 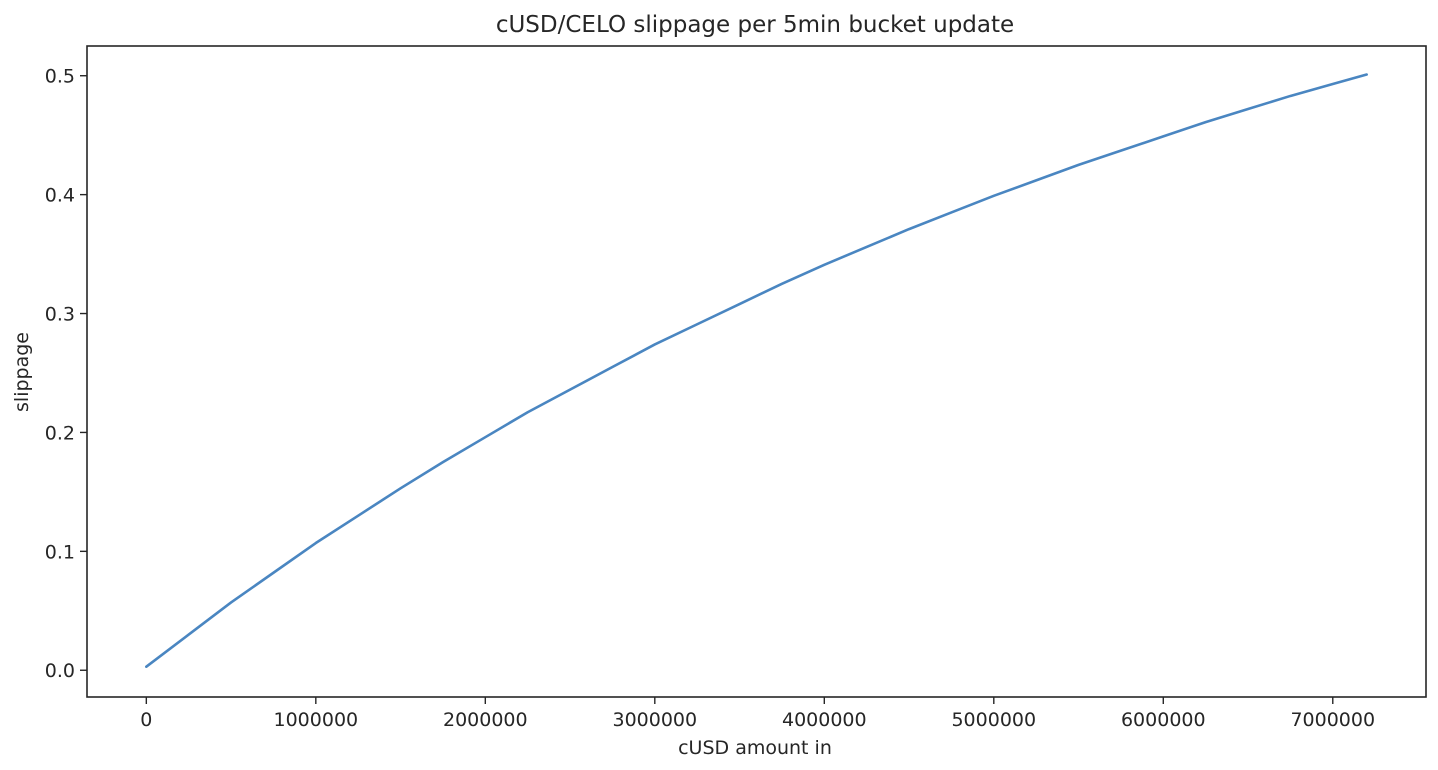 What do you see at coordinates (66, 374) in the screenshot?
I see `y-axis: 0.0 0.1 0.2 0.3 0.4 0.5` at bounding box center [66, 374].